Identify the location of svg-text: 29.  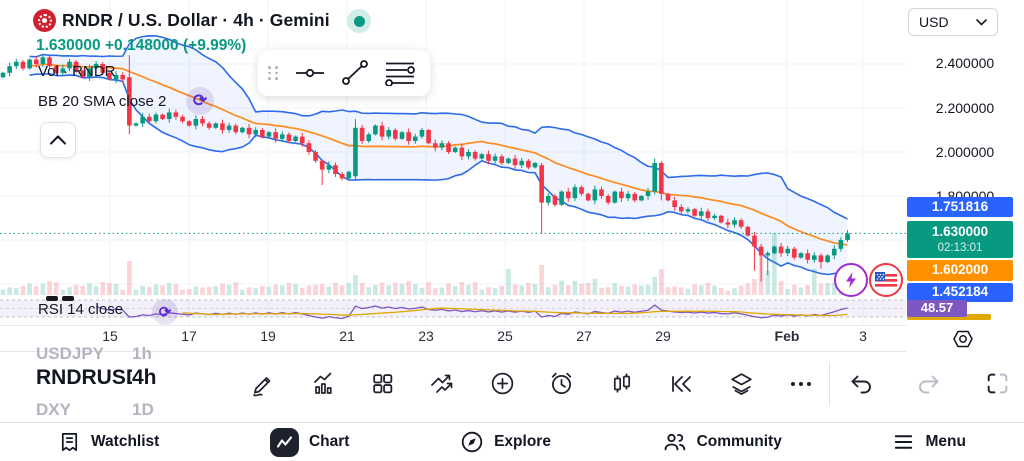
(663, 336).